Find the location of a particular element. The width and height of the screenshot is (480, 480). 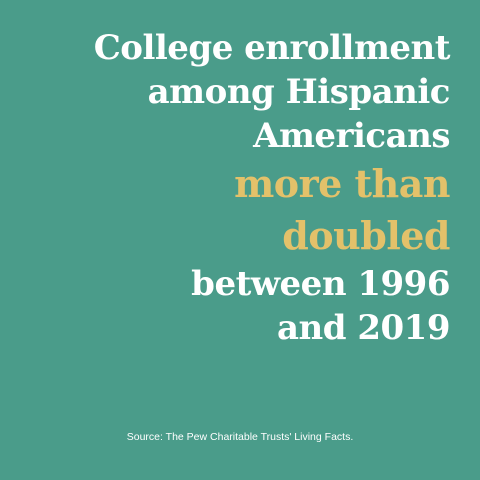

headline-line-5: and 2019 is located at coordinates (364, 328).